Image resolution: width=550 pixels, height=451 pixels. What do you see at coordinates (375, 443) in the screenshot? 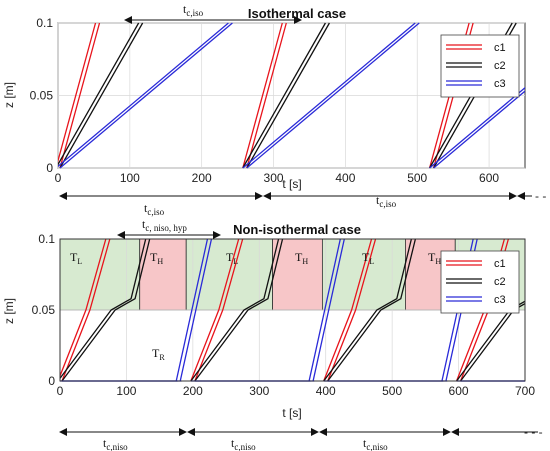
I see `tc-niso-label-3: tc,niso` at bounding box center [375, 443].